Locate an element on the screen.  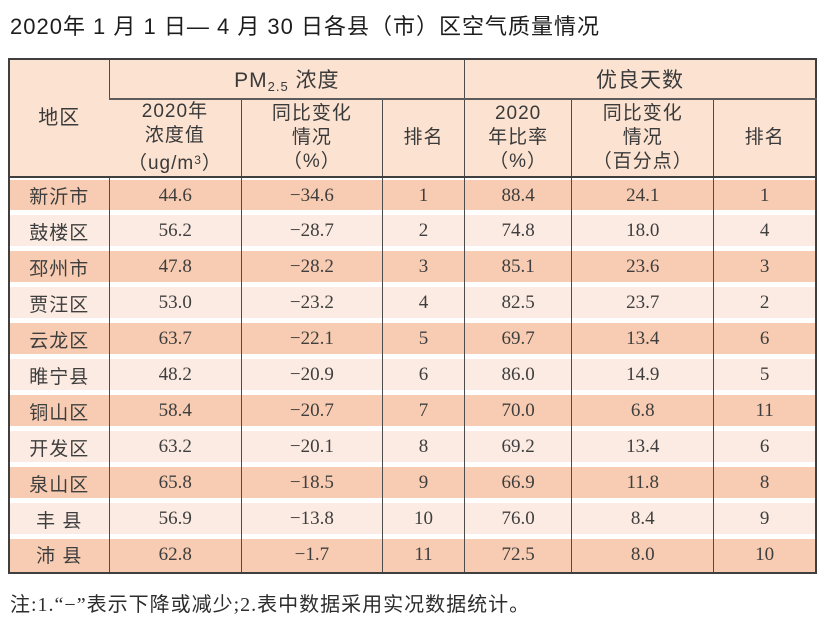
pm-concentration-cell: 48.2 is located at coordinates (175, 375).